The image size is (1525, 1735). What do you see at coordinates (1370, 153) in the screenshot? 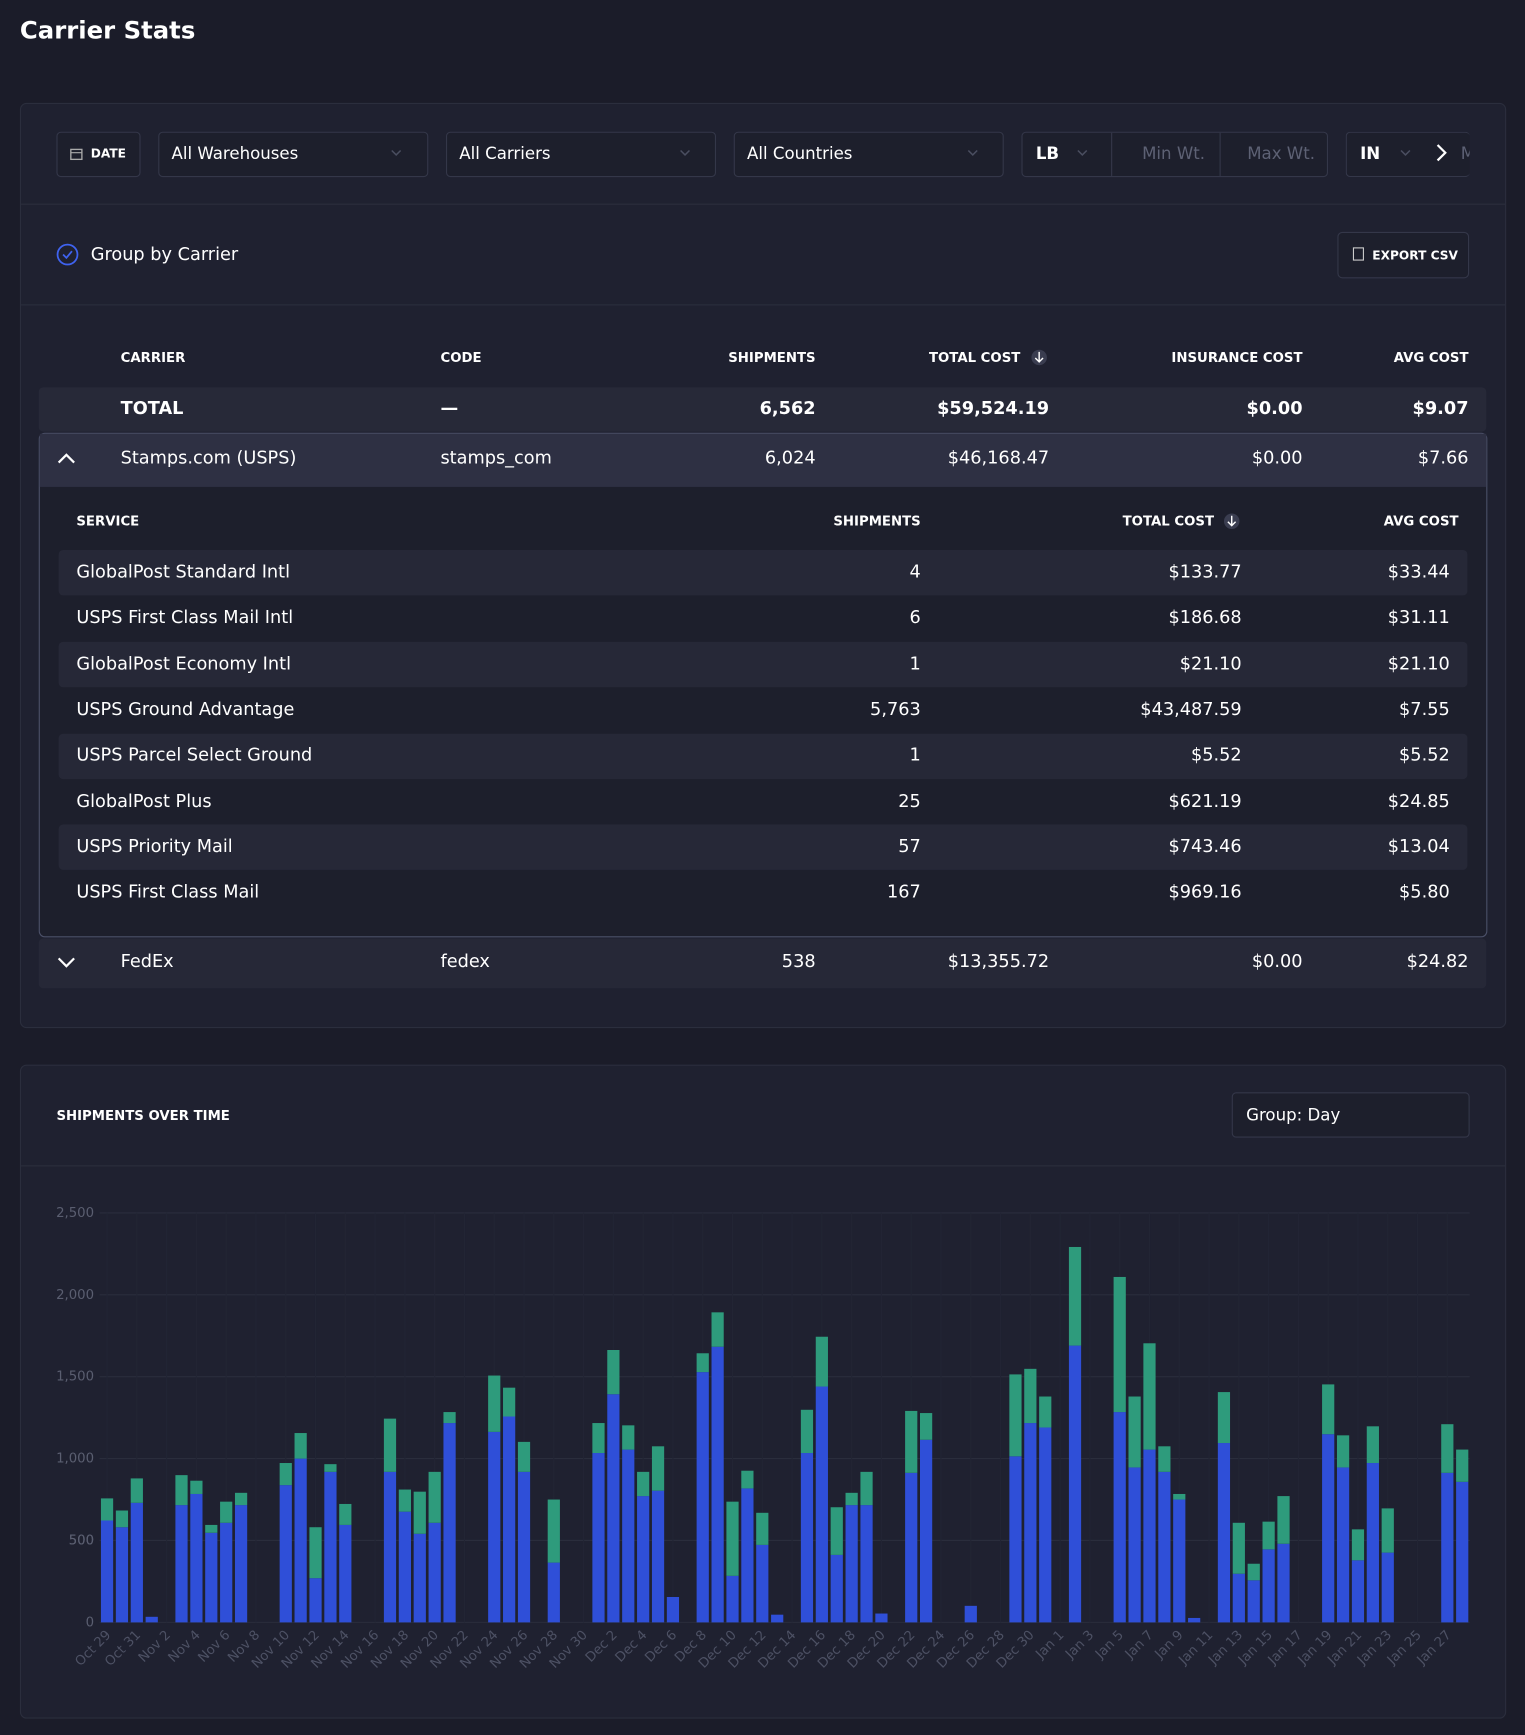
I see `unit-value: IN` at bounding box center [1370, 153].